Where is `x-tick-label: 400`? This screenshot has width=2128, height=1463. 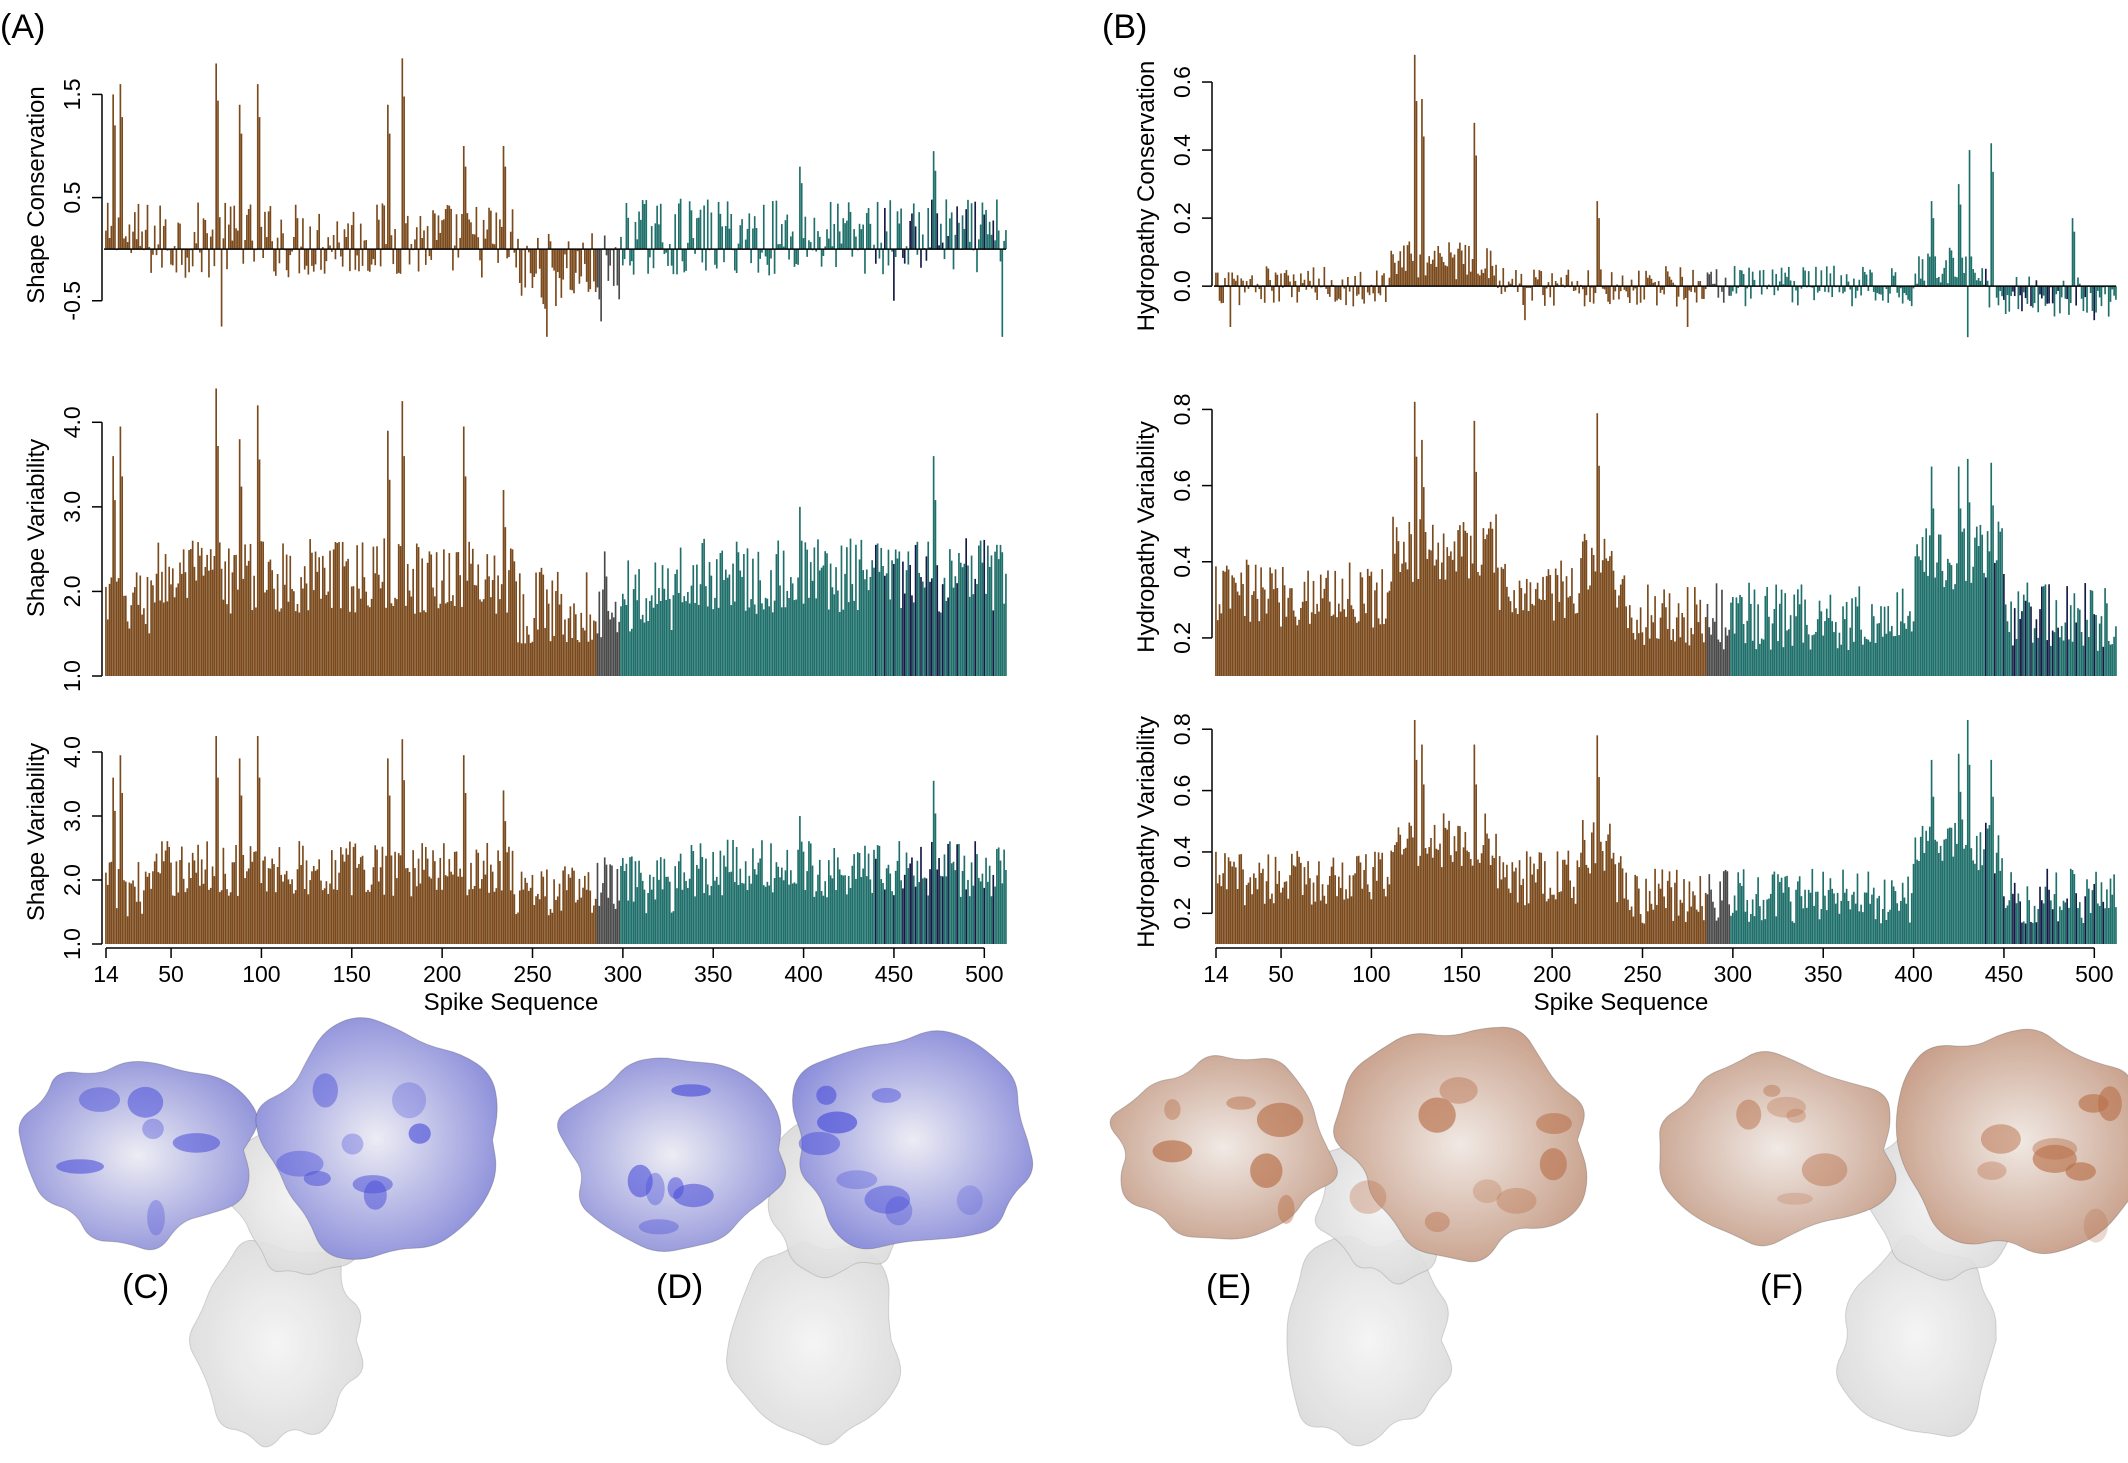
x-tick-label: 400 is located at coordinates (803, 974).